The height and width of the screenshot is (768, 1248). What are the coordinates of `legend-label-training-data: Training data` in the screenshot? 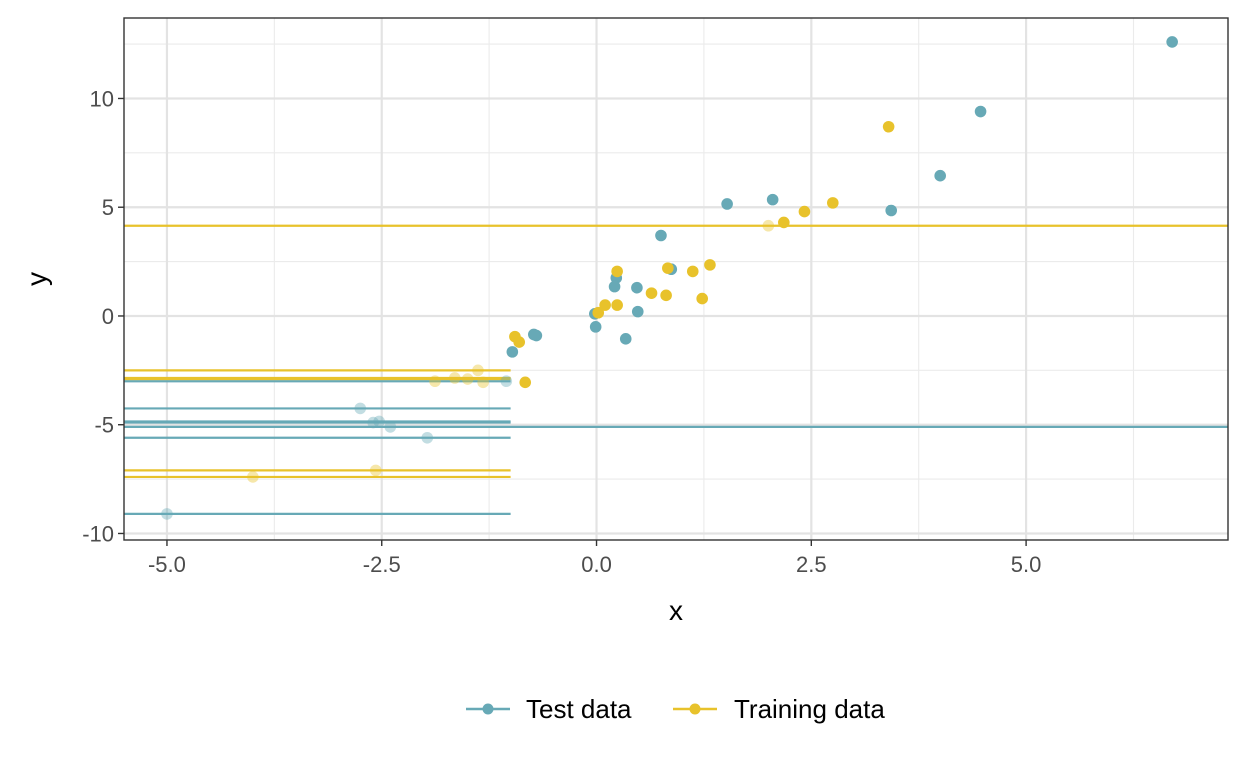 It's located at (809, 709).